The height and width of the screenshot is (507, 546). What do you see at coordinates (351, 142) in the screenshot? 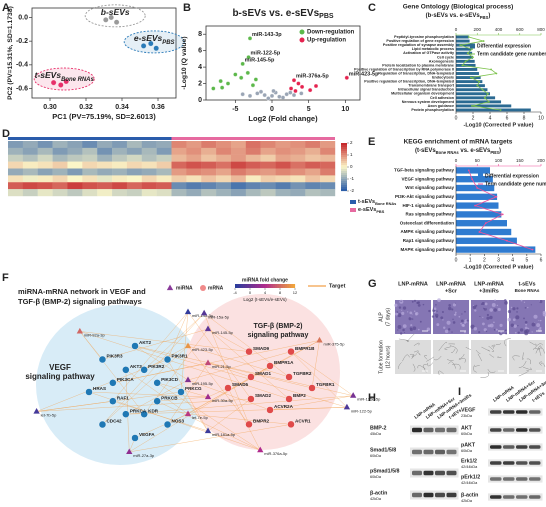
I see `colorbar-label: 2` at bounding box center [351, 142].